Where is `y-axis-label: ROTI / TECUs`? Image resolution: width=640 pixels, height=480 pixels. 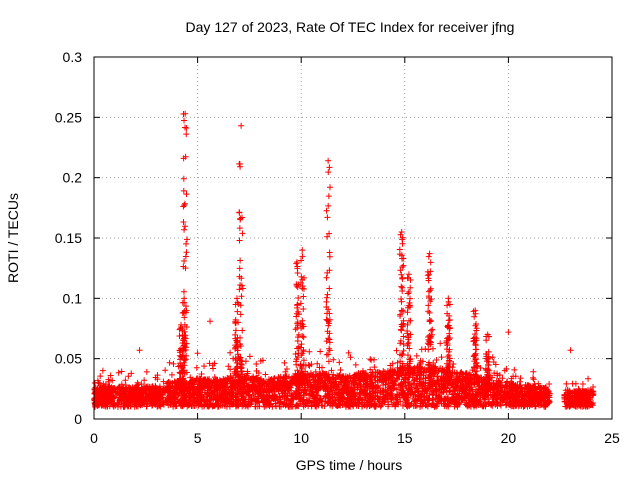 y-axis-label: ROTI / TECUs is located at coordinates (13, 238).